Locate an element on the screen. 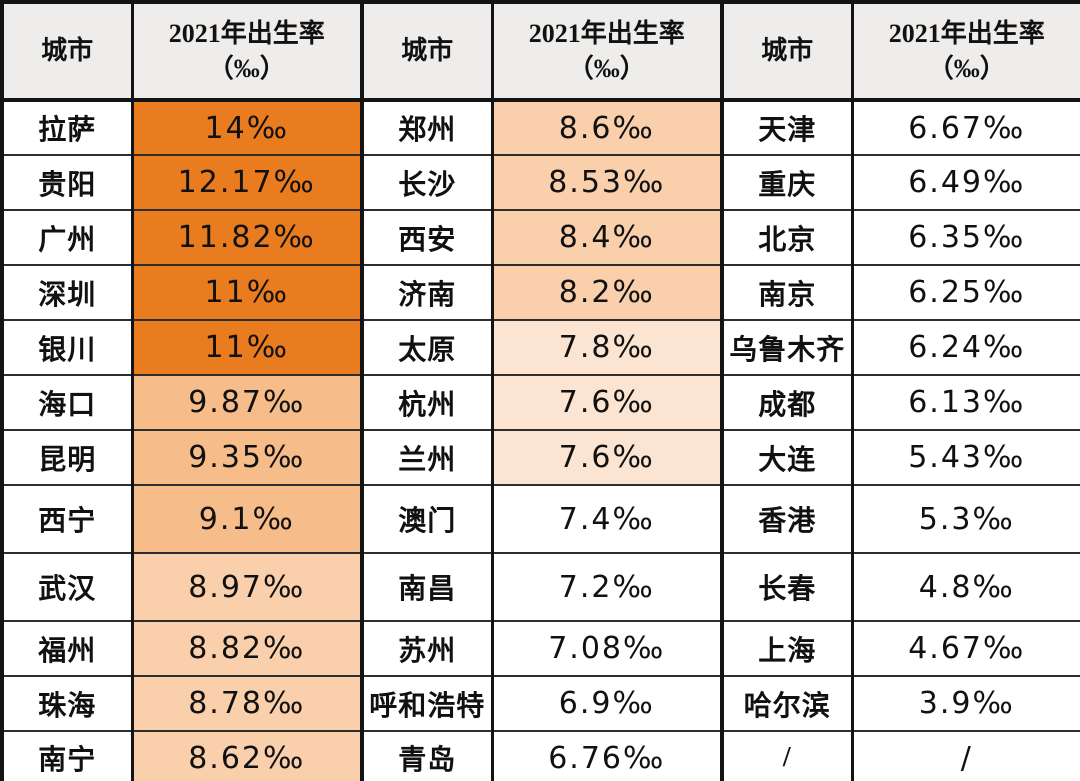  city-cell: 福州 is located at coordinates (67, 648).